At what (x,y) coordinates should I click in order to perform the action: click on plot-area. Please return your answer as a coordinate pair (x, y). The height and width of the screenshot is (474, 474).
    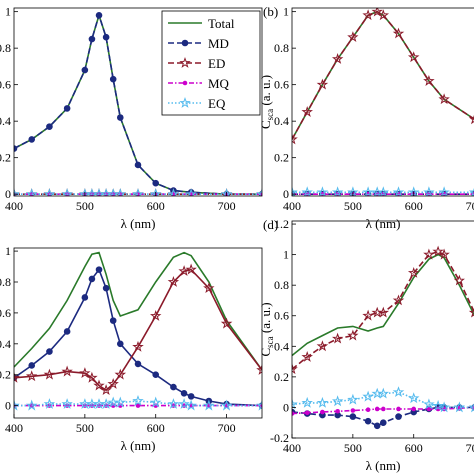
    Looking at the image, I should click on (383, 337).